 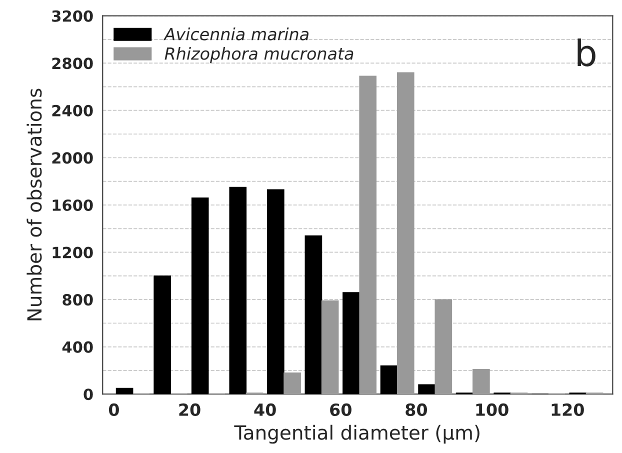 What do you see at coordinates (77, 347) in the screenshot?
I see `y-tick-label: 400` at bounding box center [77, 347].